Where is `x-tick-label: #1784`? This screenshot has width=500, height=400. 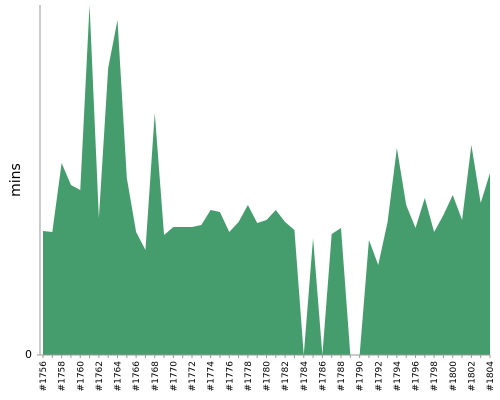 x-tick-label: #1784 is located at coordinates (305, 376).